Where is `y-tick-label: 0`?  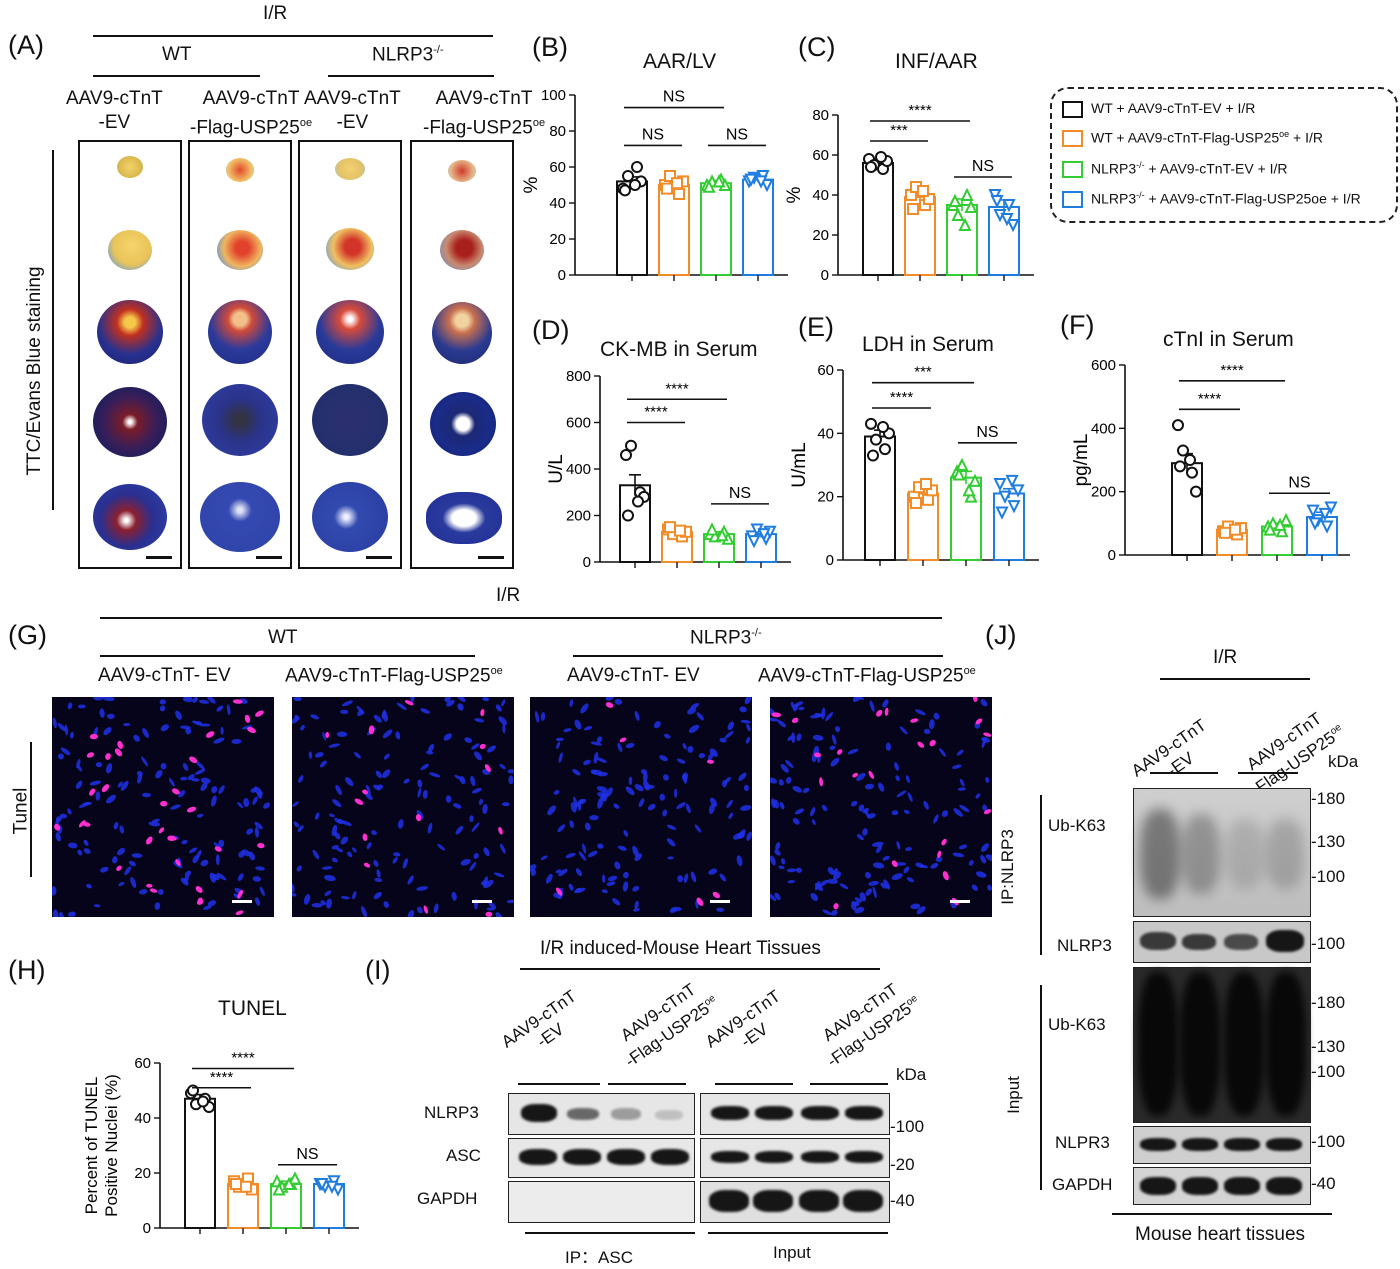
y-tick-label: 0 is located at coordinates (147, 1228).